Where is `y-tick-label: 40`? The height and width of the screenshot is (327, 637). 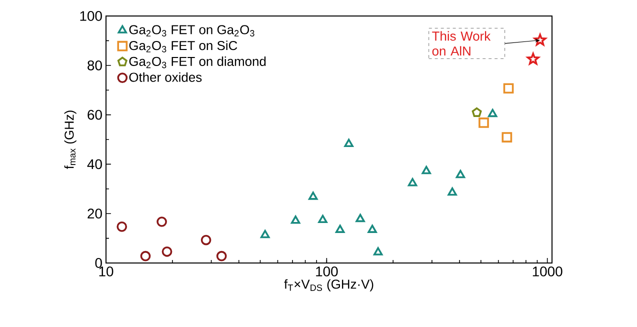 y-tick-label: 40 is located at coordinates (94, 164).